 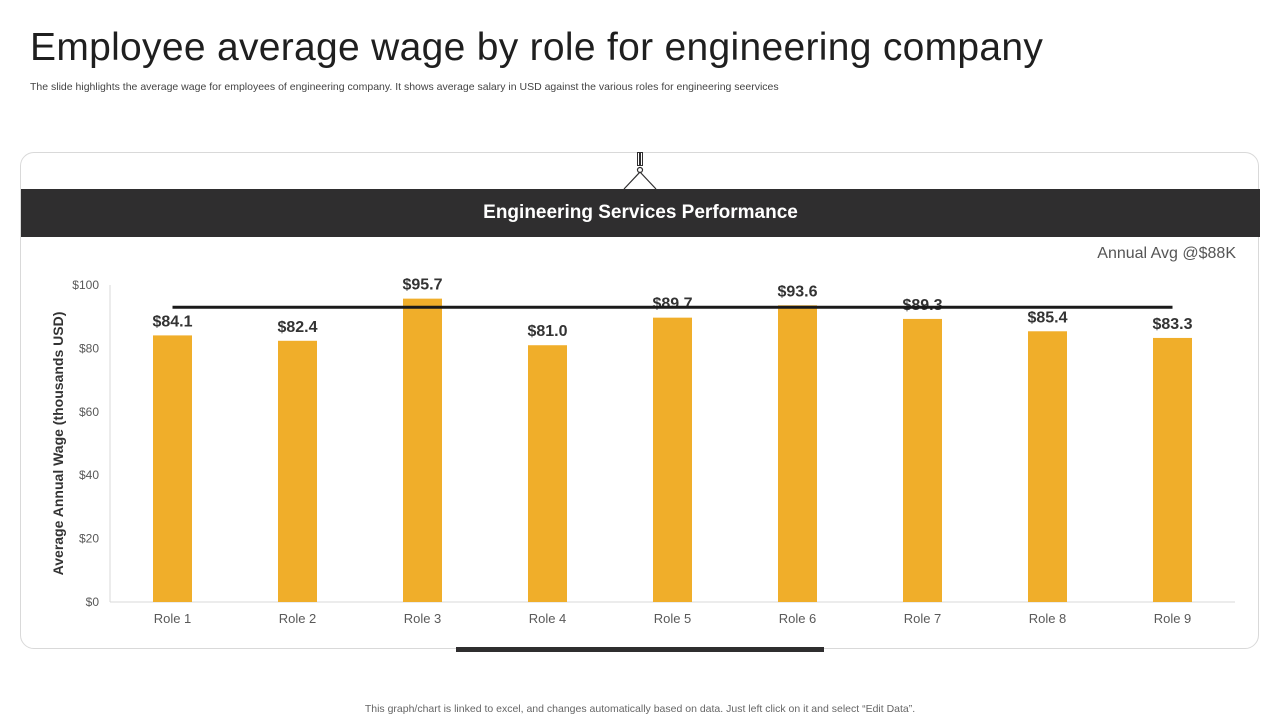 What do you see at coordinates (1166, 253) in the screenshot?
I see `annual-average-label: Annual Avg @$88K` at bounding box center [1166, 253].